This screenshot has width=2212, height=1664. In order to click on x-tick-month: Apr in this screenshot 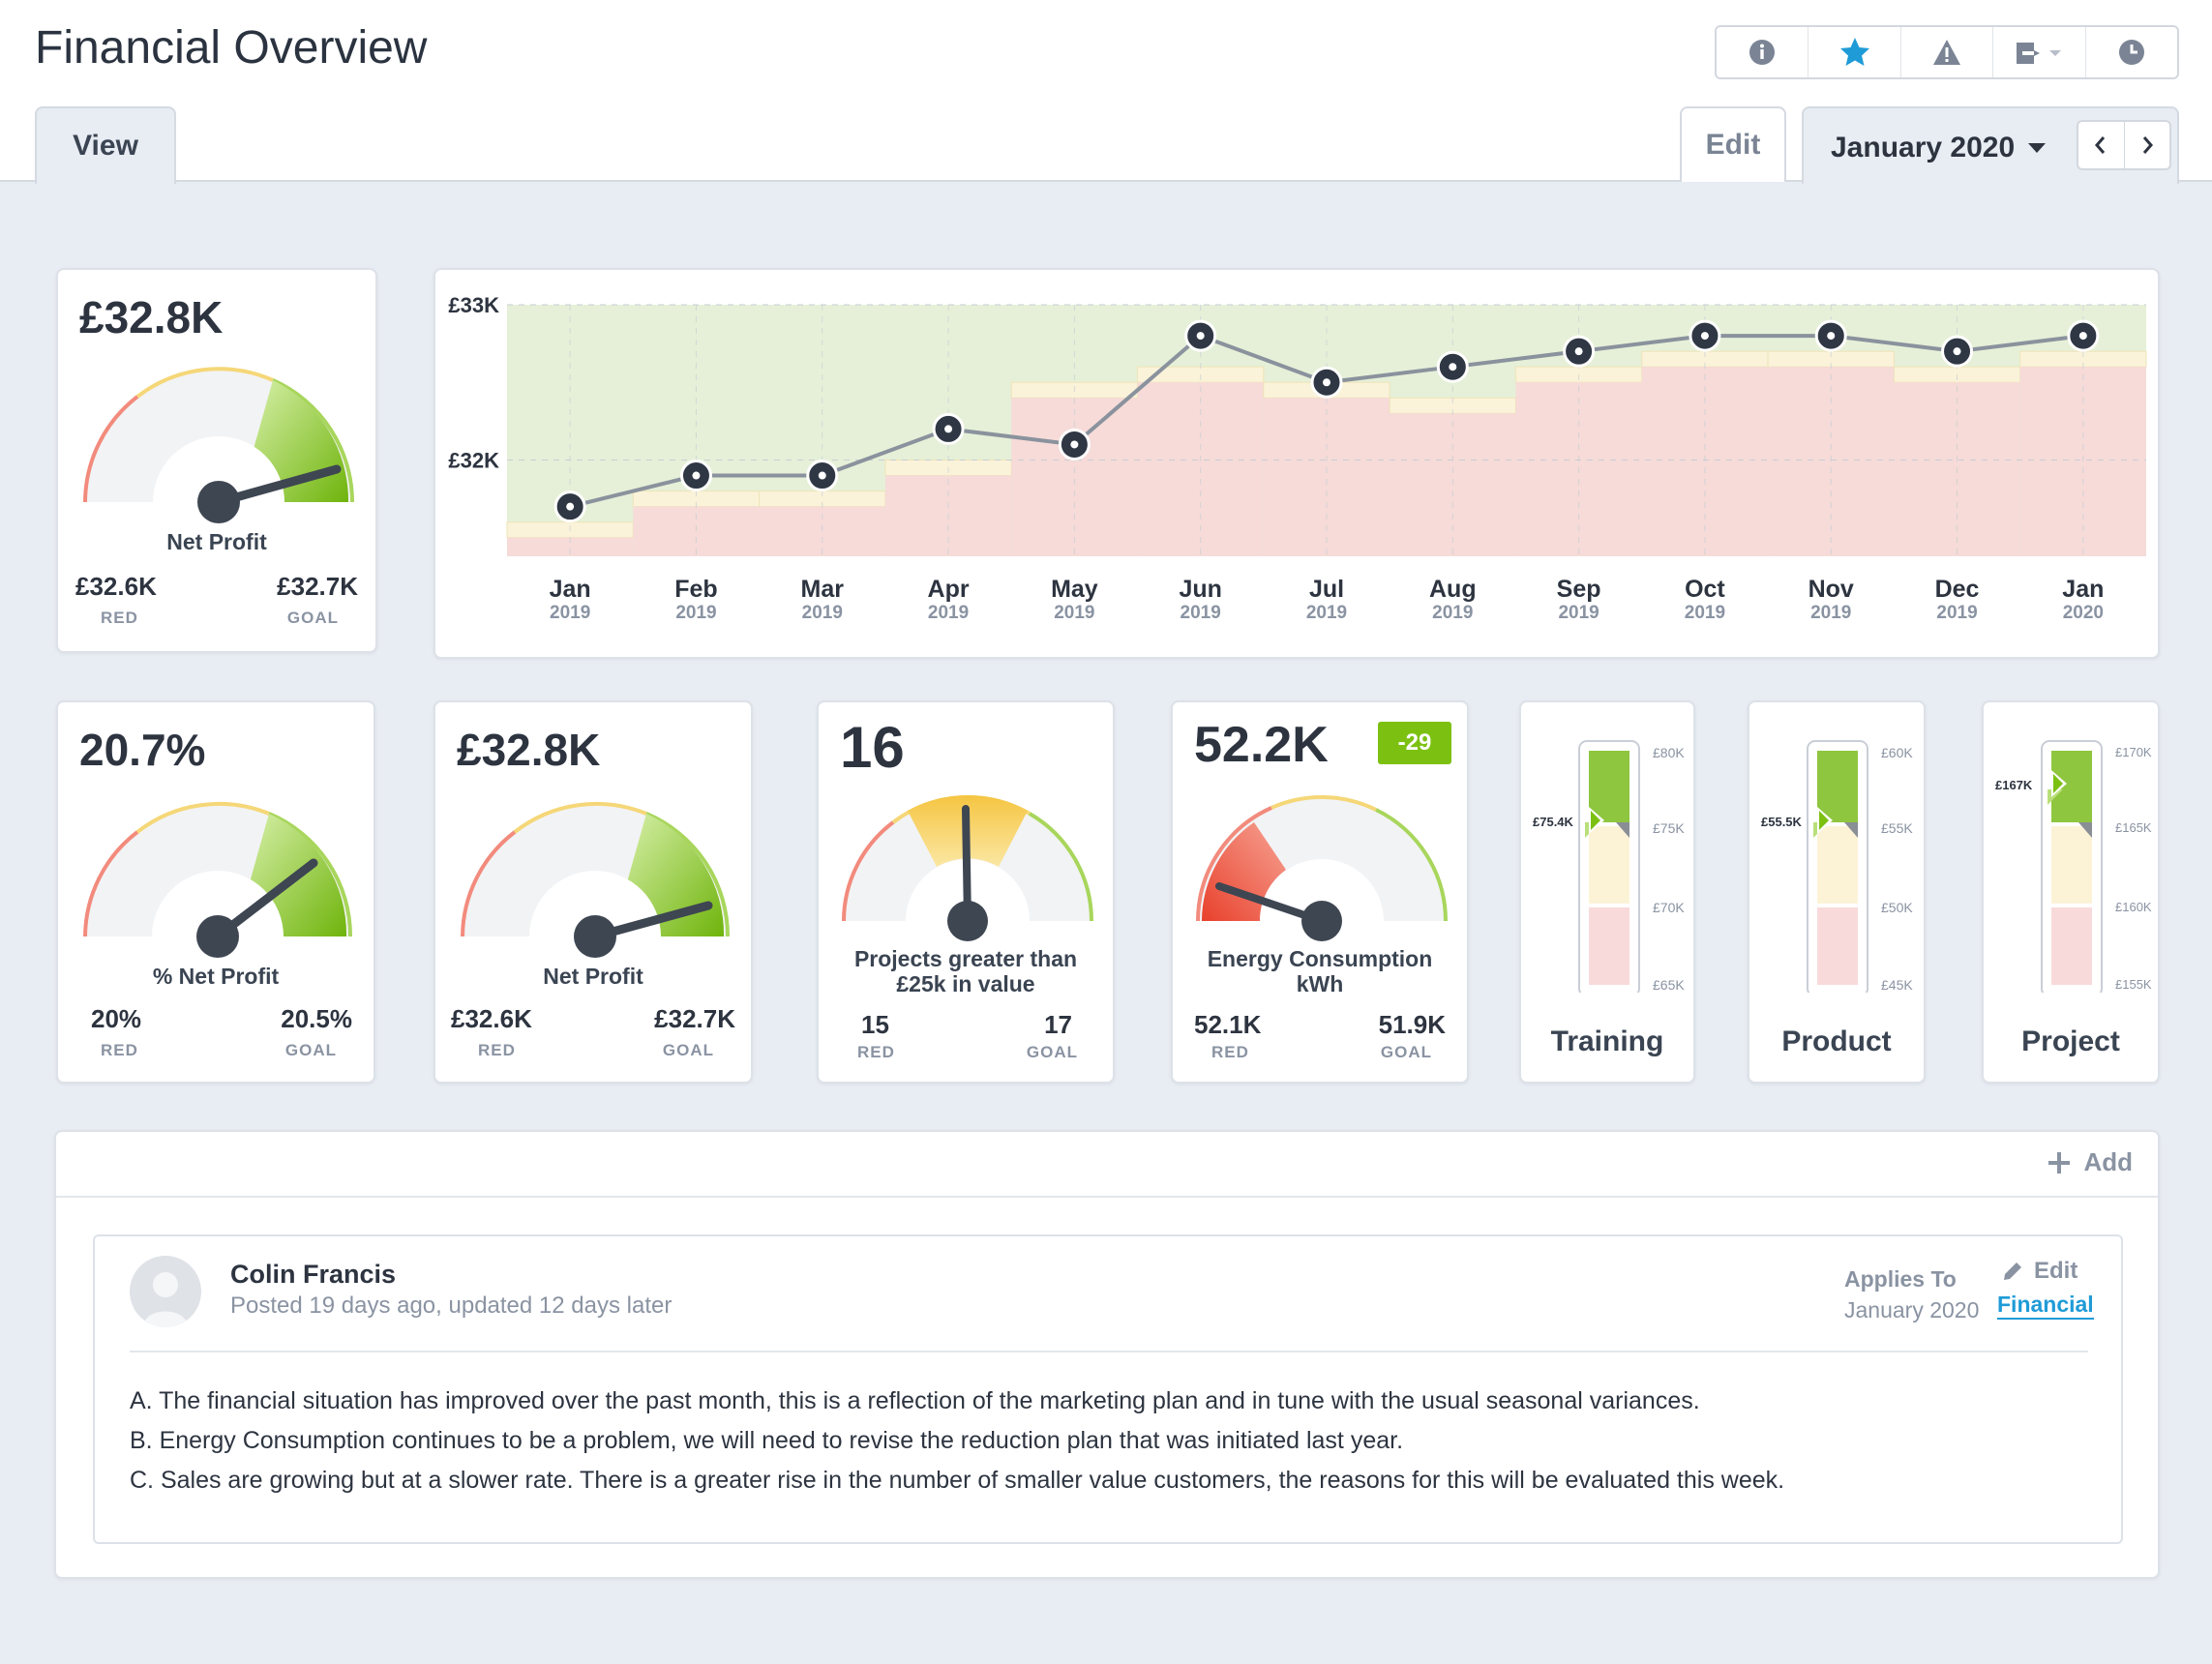, I will do `click(949, 590)`.